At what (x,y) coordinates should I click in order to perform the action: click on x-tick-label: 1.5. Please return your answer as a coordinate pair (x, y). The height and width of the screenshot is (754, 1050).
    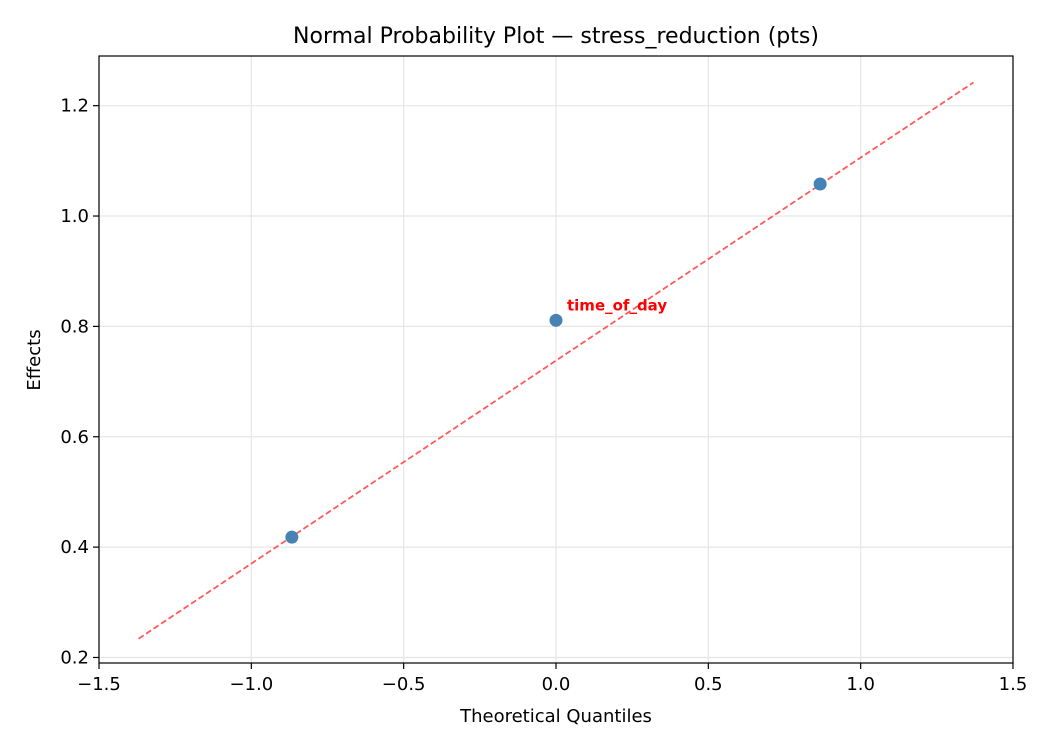
    Looking at the image, I should click on (1013, 684).